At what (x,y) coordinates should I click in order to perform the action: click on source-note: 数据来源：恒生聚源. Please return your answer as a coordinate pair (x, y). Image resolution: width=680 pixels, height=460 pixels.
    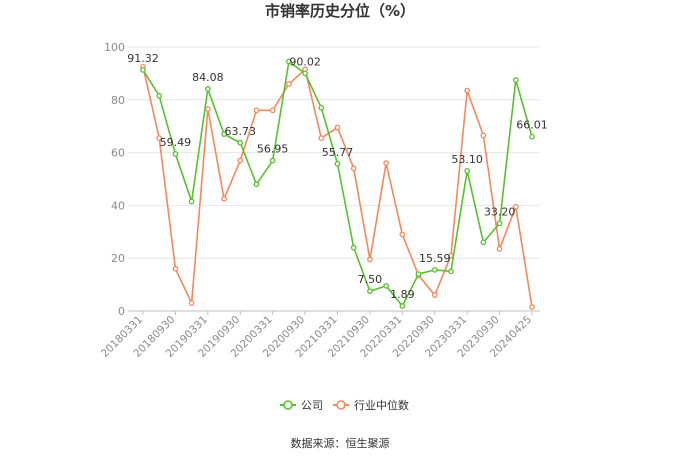
    Looking at the image, I should click on (340, 443).